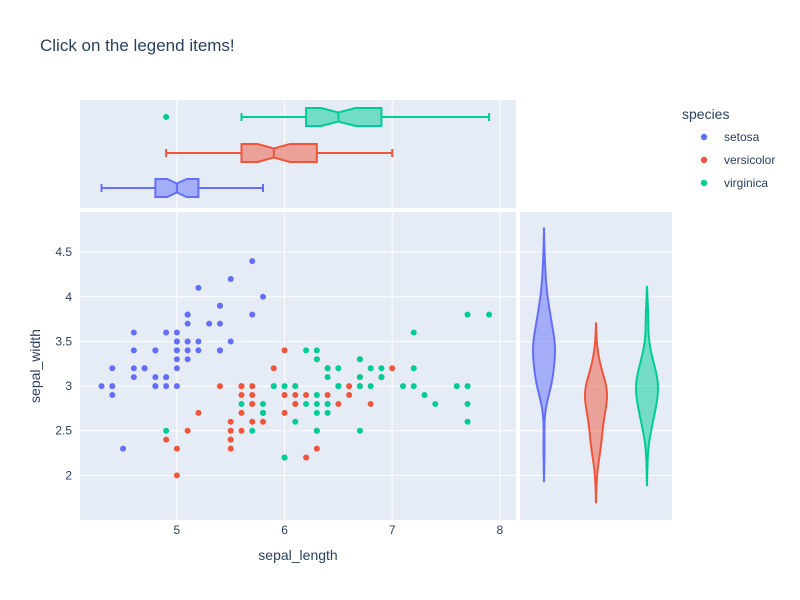 This screenshot has height=600, width=800. Describe the element at coordinates (730, 137) in the screenshot. I see `legend-item-setosa: setosa` at that location.